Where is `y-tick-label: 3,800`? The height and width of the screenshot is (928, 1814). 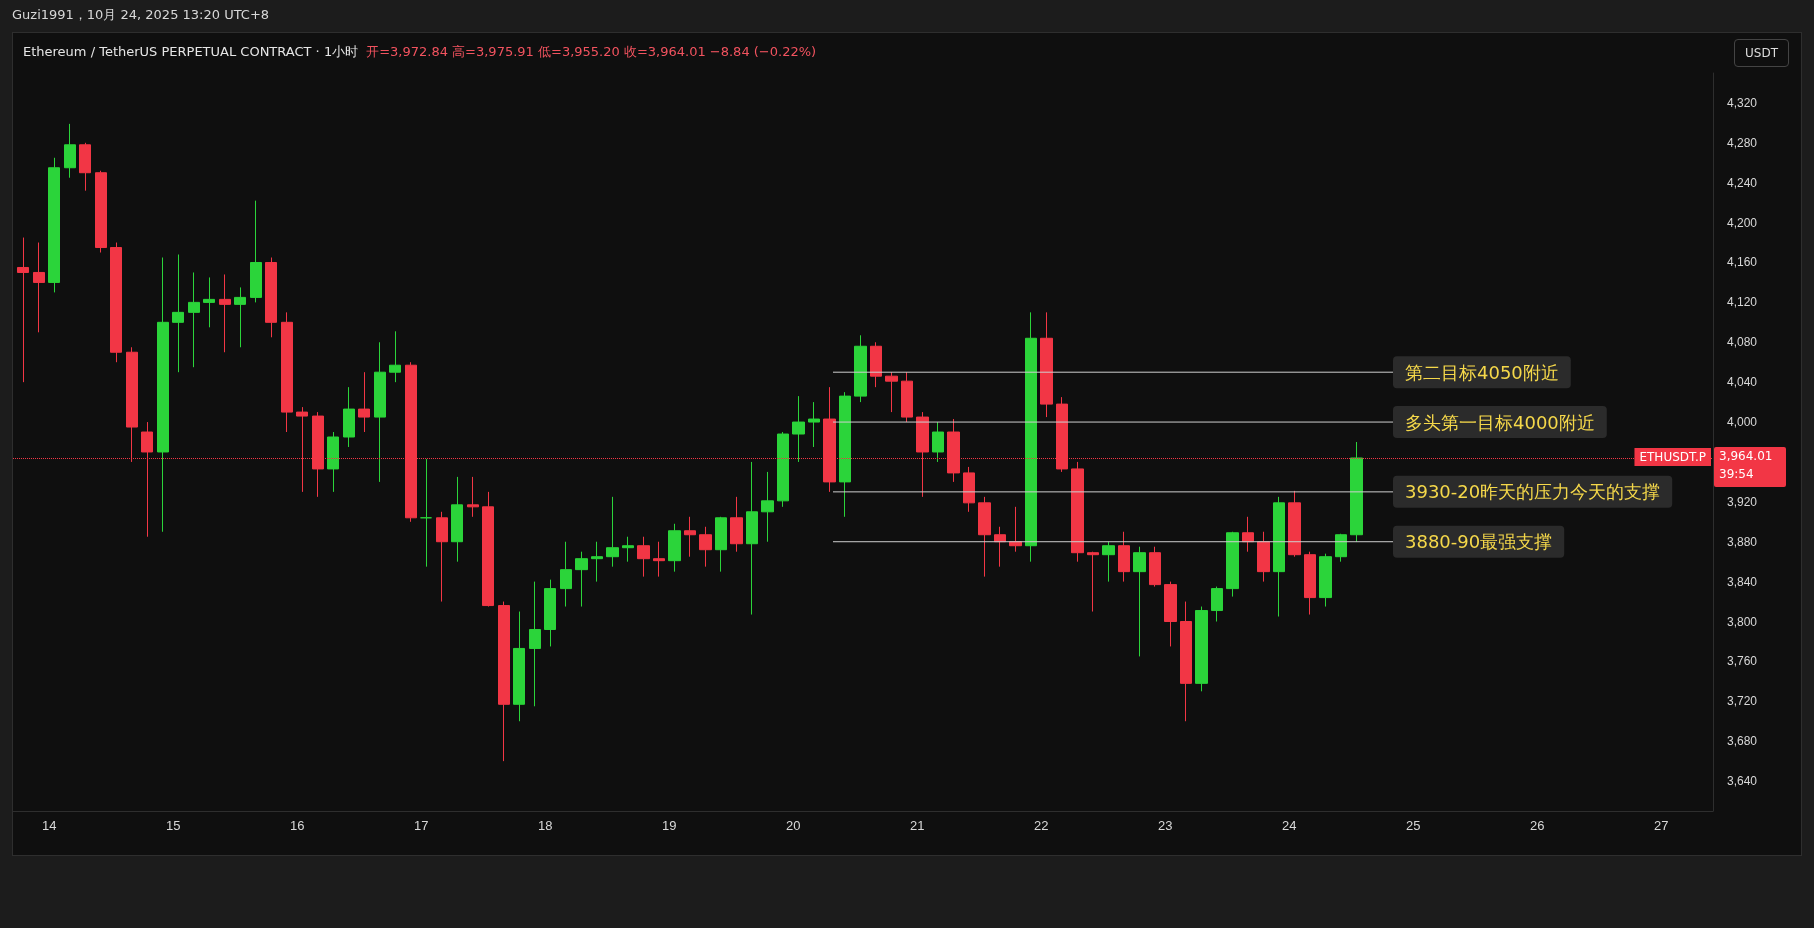 y-tick-label: 3,800 is located at coordinates (1742, 621).